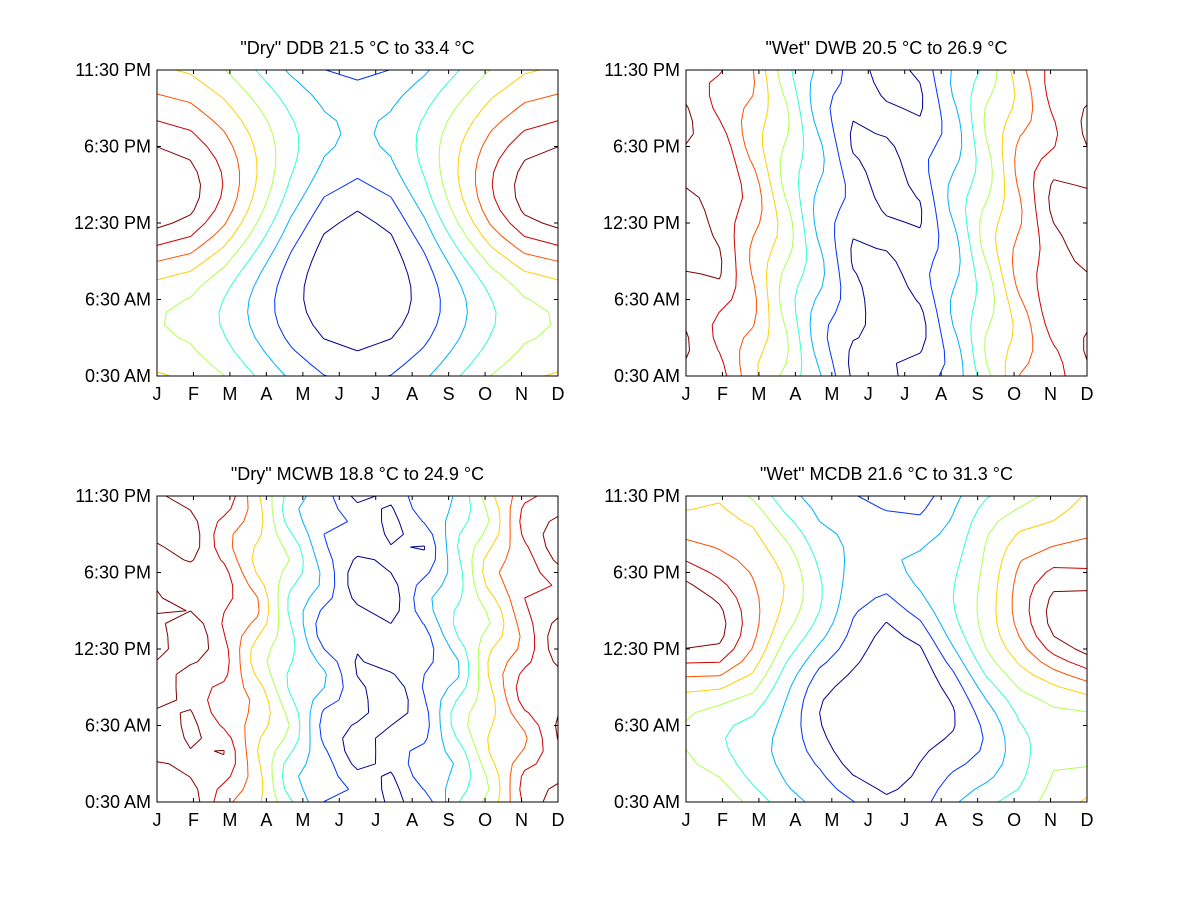 The width and height of the screenshot is (1201, 901). What do you see at coordinates (886, 474) in the screenshot?
I see `chart-title: "Wet" MCDB 21.6 °C to 31.3 °C` at bounding box center [886, 474].